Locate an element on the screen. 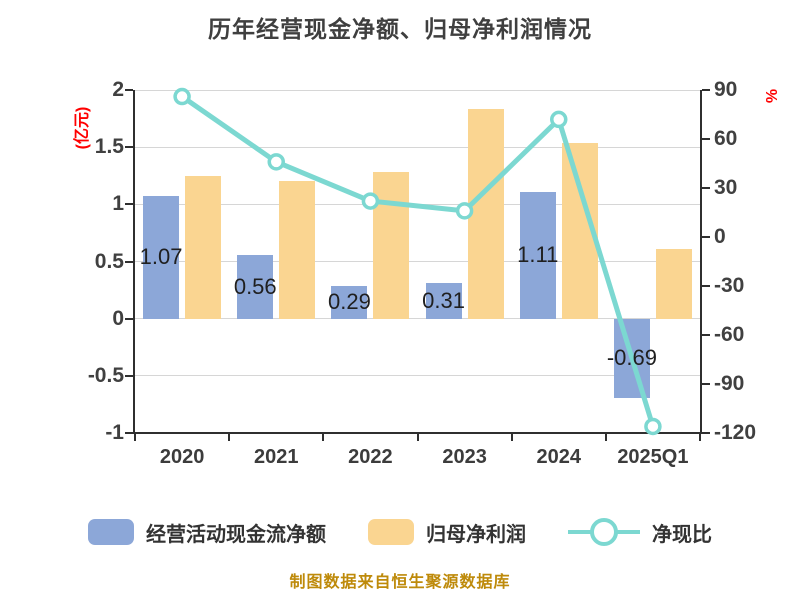 The image size is (800, 600). cash-flow-swatch is located at coordinates (111, 532).